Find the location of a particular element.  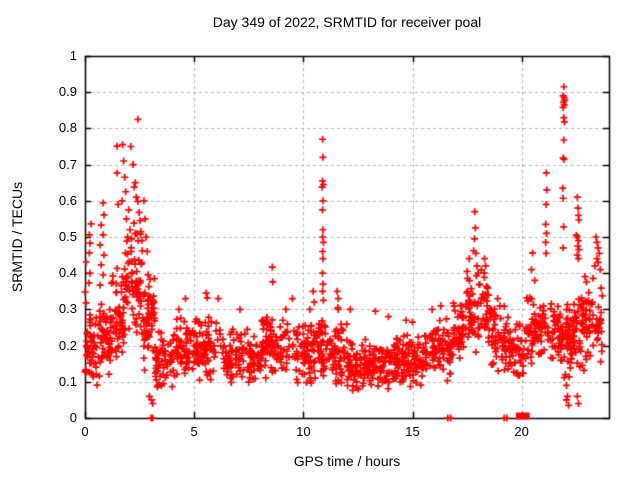

x-tick-label: 20 is located at coordinates (521, 431).